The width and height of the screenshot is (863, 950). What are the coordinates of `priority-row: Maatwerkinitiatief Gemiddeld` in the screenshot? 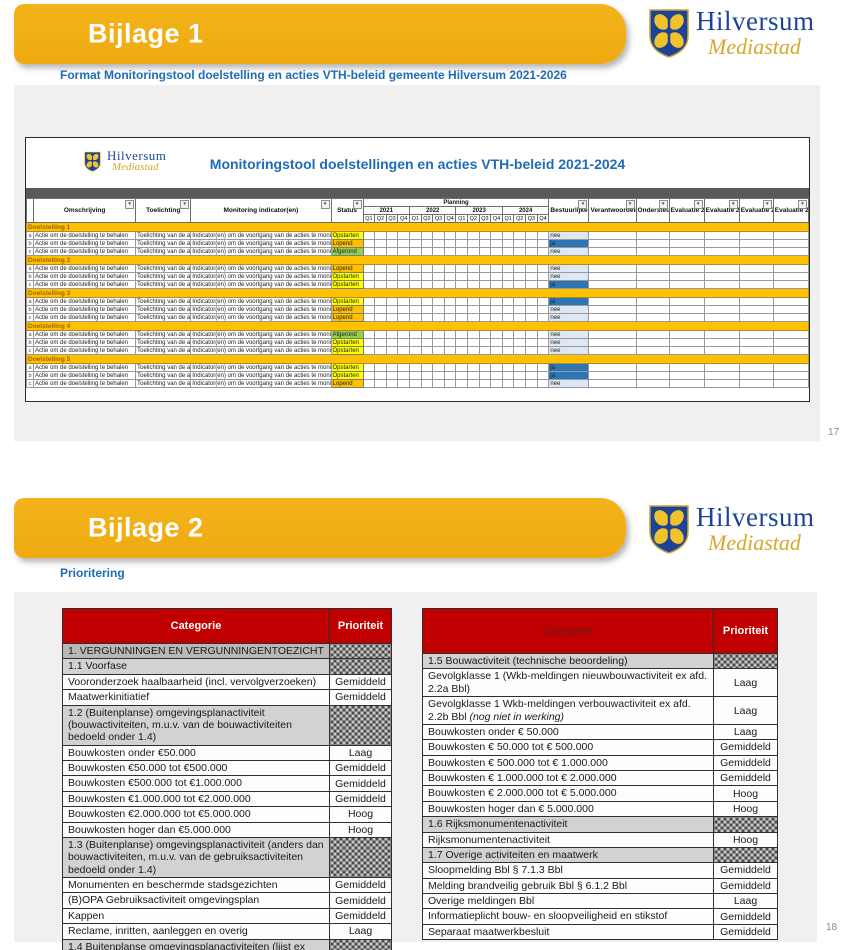 It's located at (227, 697).